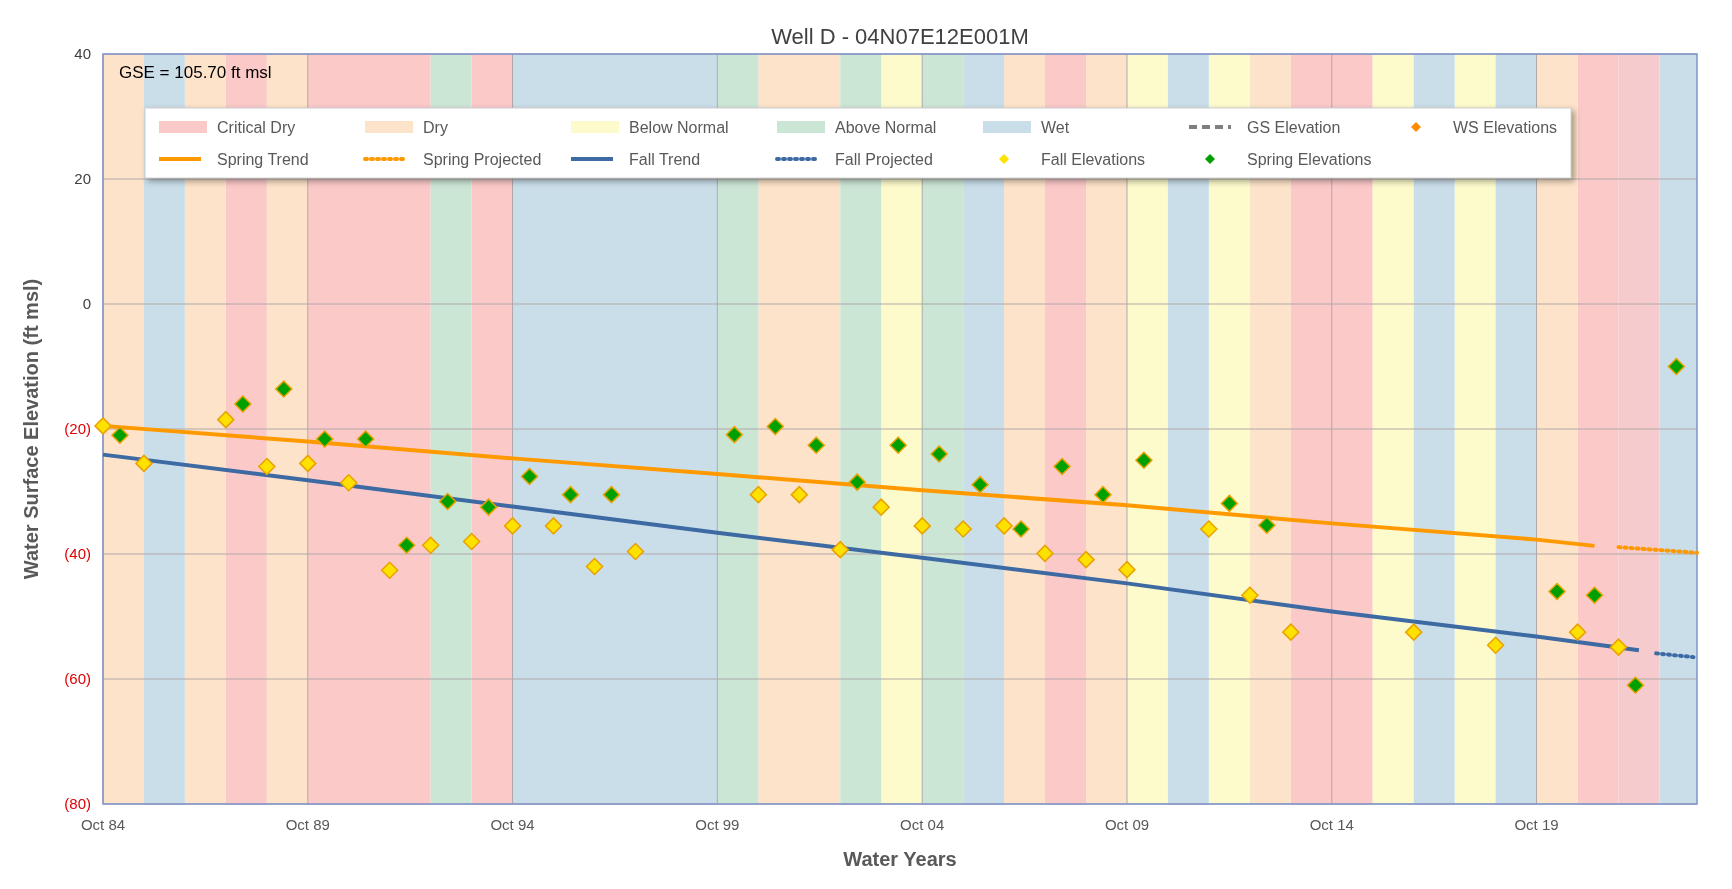 Image resolution: width=1732 pixels, height=889 pixels. What do you see at coordinates (512, 824) in the screenshot?
I see `x-tick-label: Oct 94` at bounding box center [512, 824].